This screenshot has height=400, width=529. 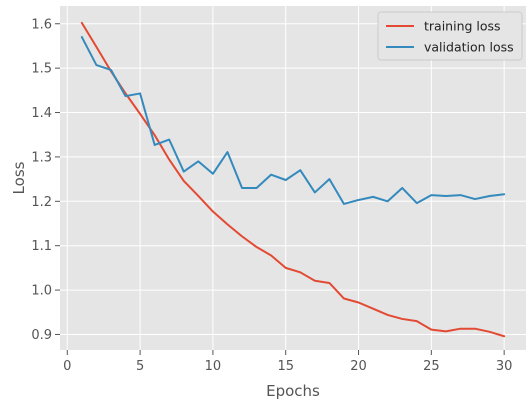 I want to click on x-tick-label: 15, so click(x=285, y=366).